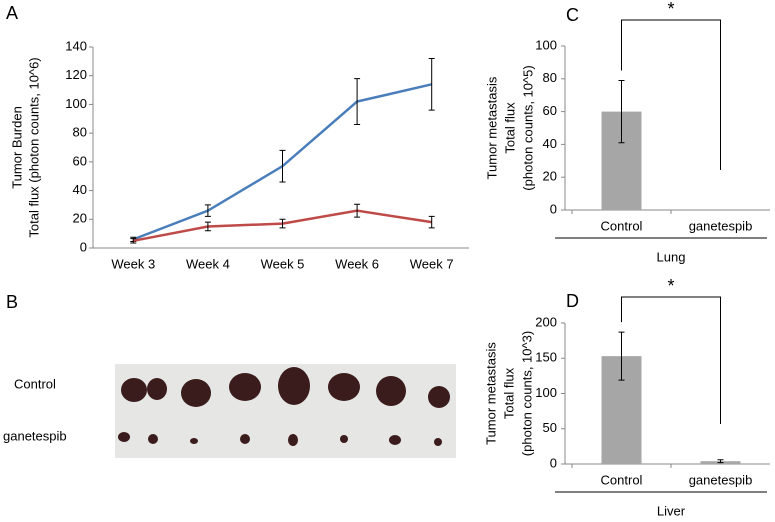 The height and width of the screenshot is (522, 775). I want to click on y-axis-title: Total flux (photon counts, 10^6), so click(33, 147).